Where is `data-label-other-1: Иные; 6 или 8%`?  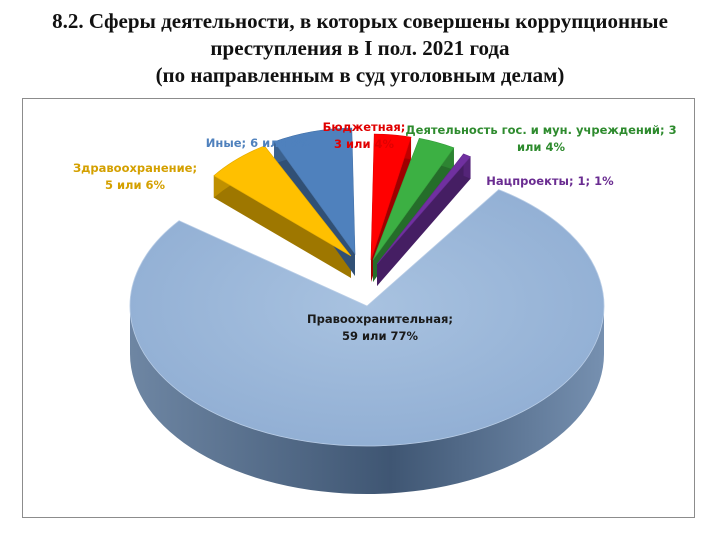 data-label-other-1: Иные; 6 или 8% is located at coordinates (258, 143).